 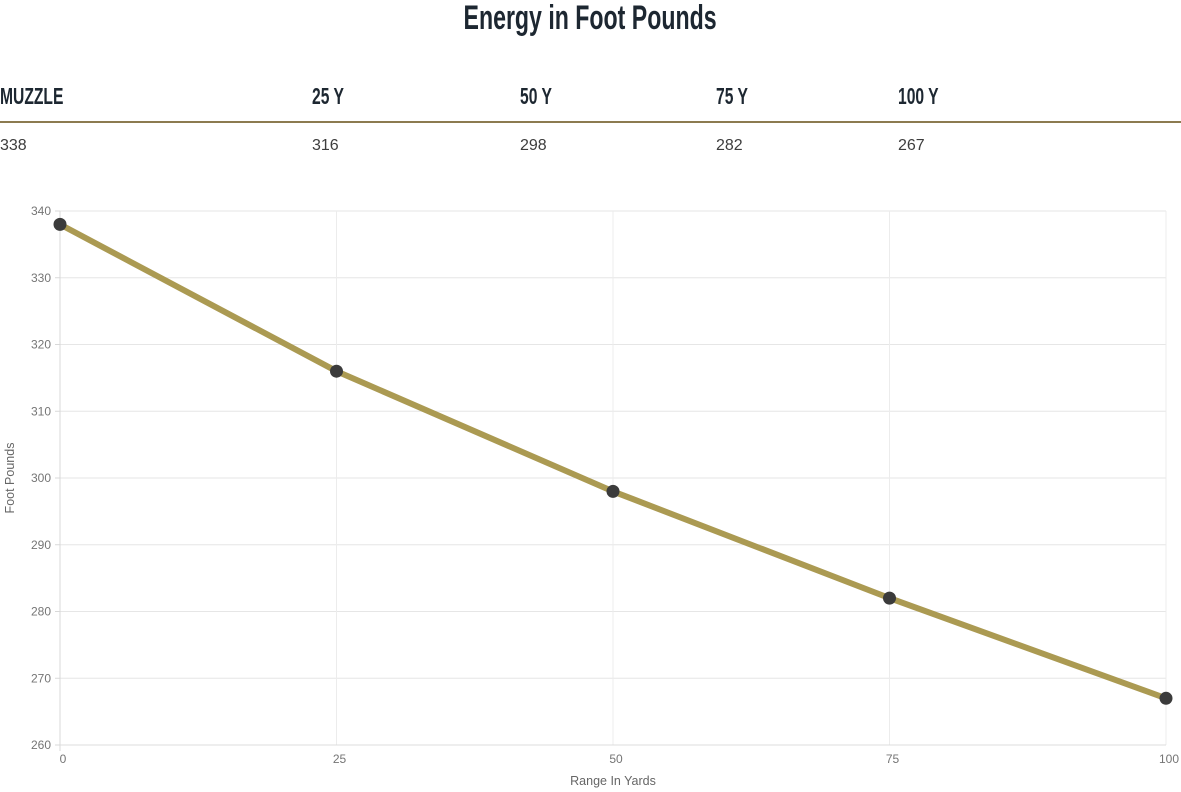 I want to click on table-value-50y: 298, so click(x=533, y=145).